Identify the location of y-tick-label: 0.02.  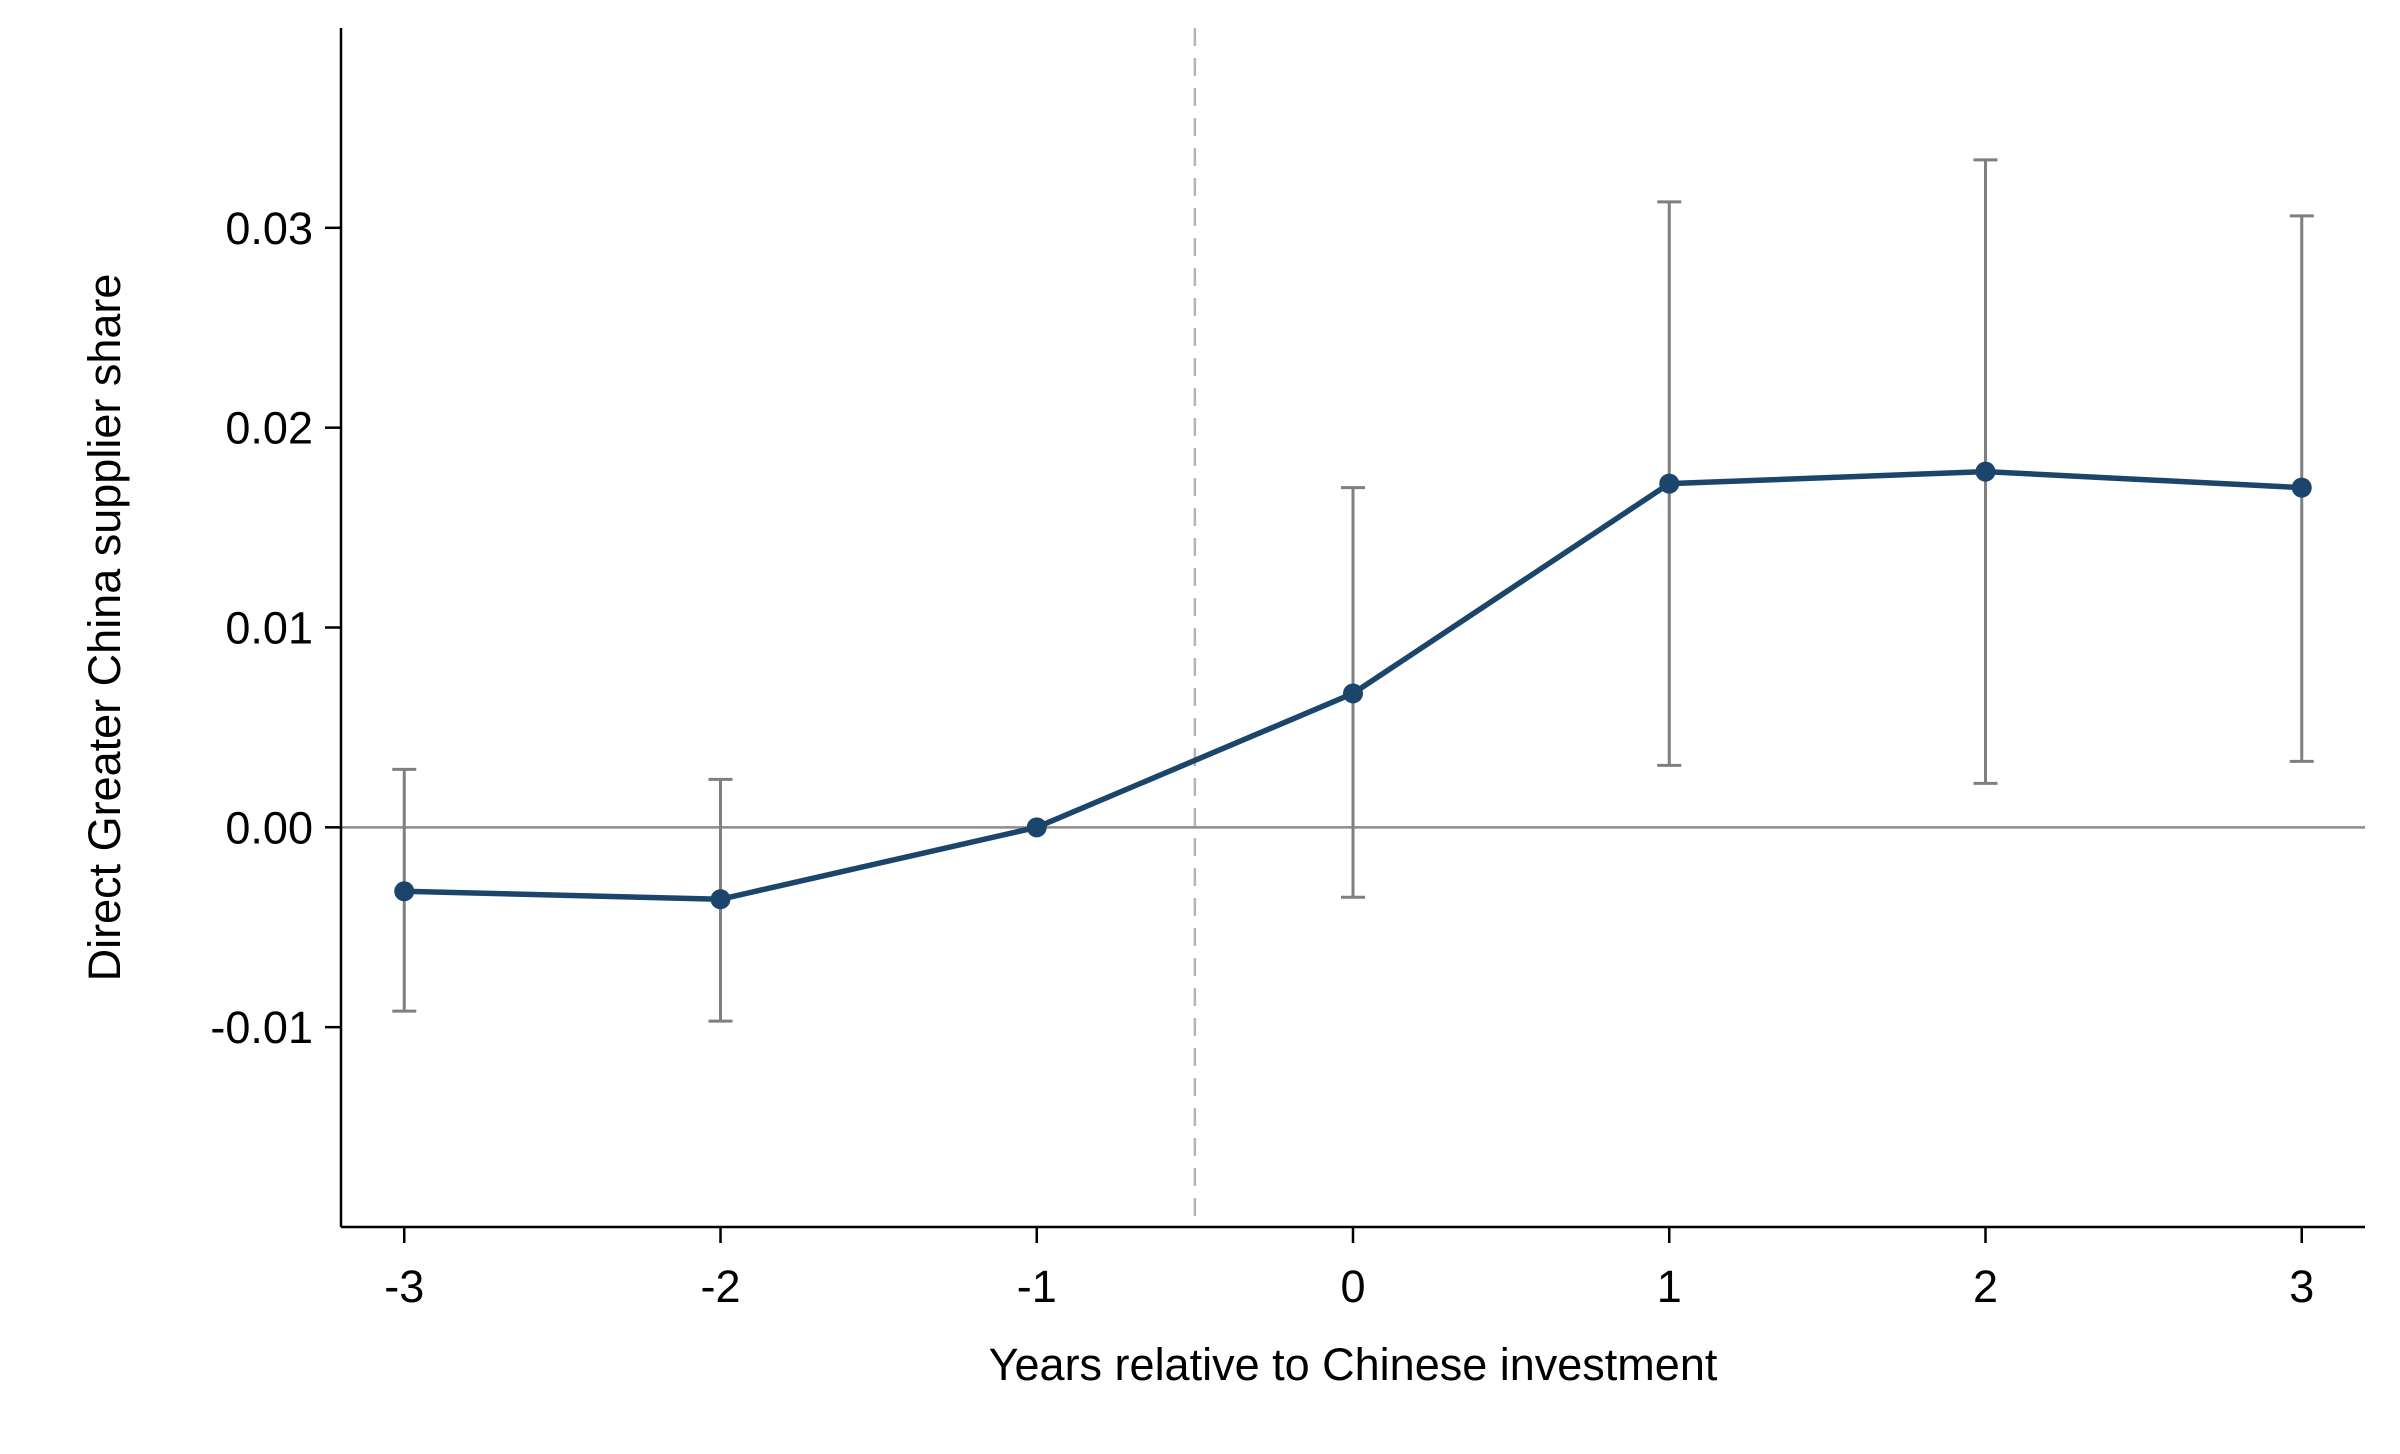
(269, 428).